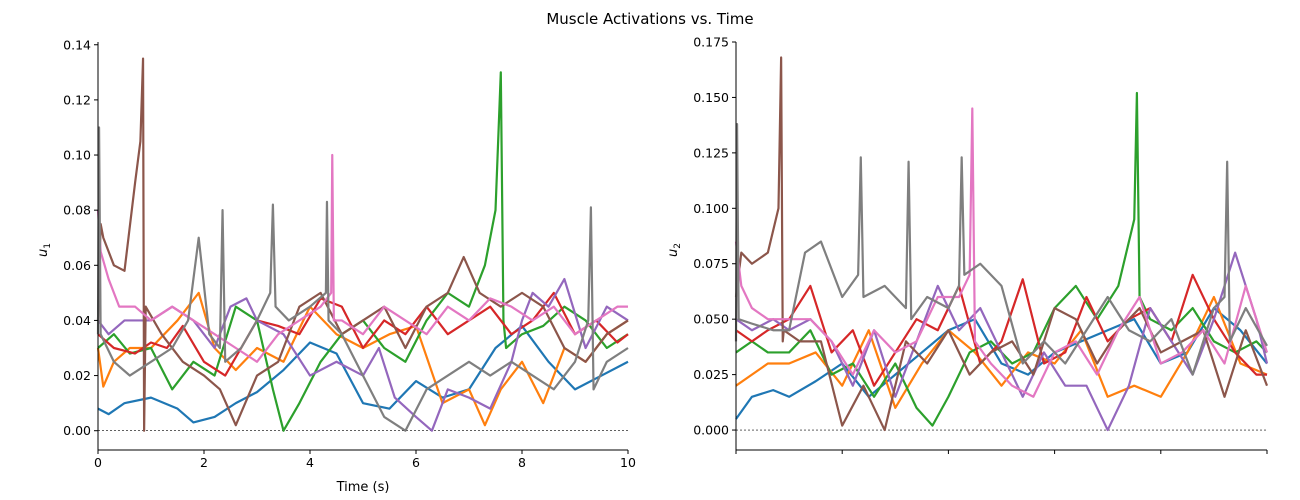 The width and height of the screenshot is (1300, 500). Describe the element at coordinates (711, 319) in the screenshot. I see `chart-u2-y-tick-label: 0.050` at that location.